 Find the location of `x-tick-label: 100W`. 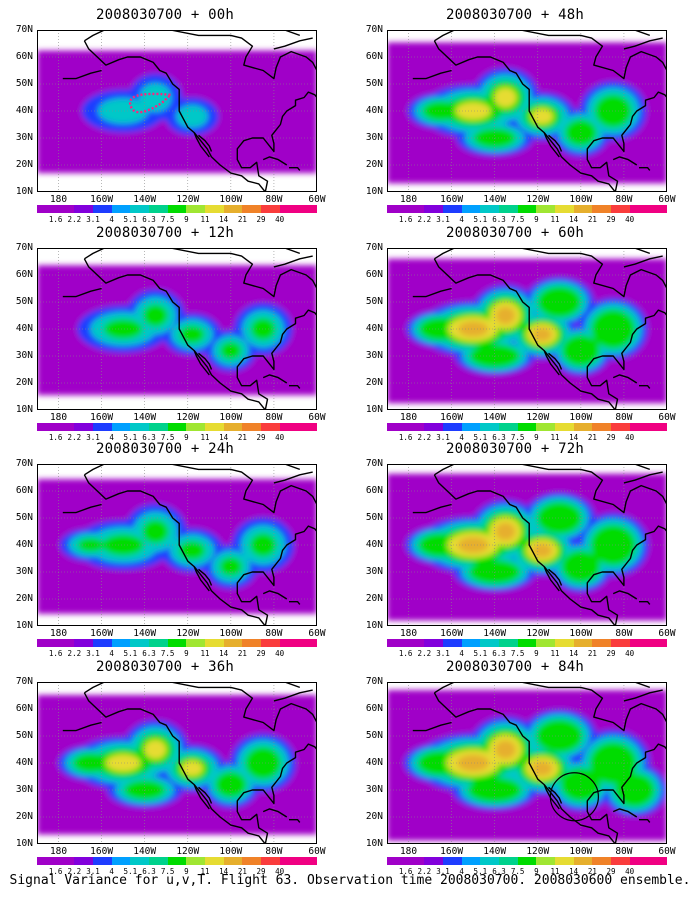

x-tick-label: 100W is located at coordinates (581, 633).